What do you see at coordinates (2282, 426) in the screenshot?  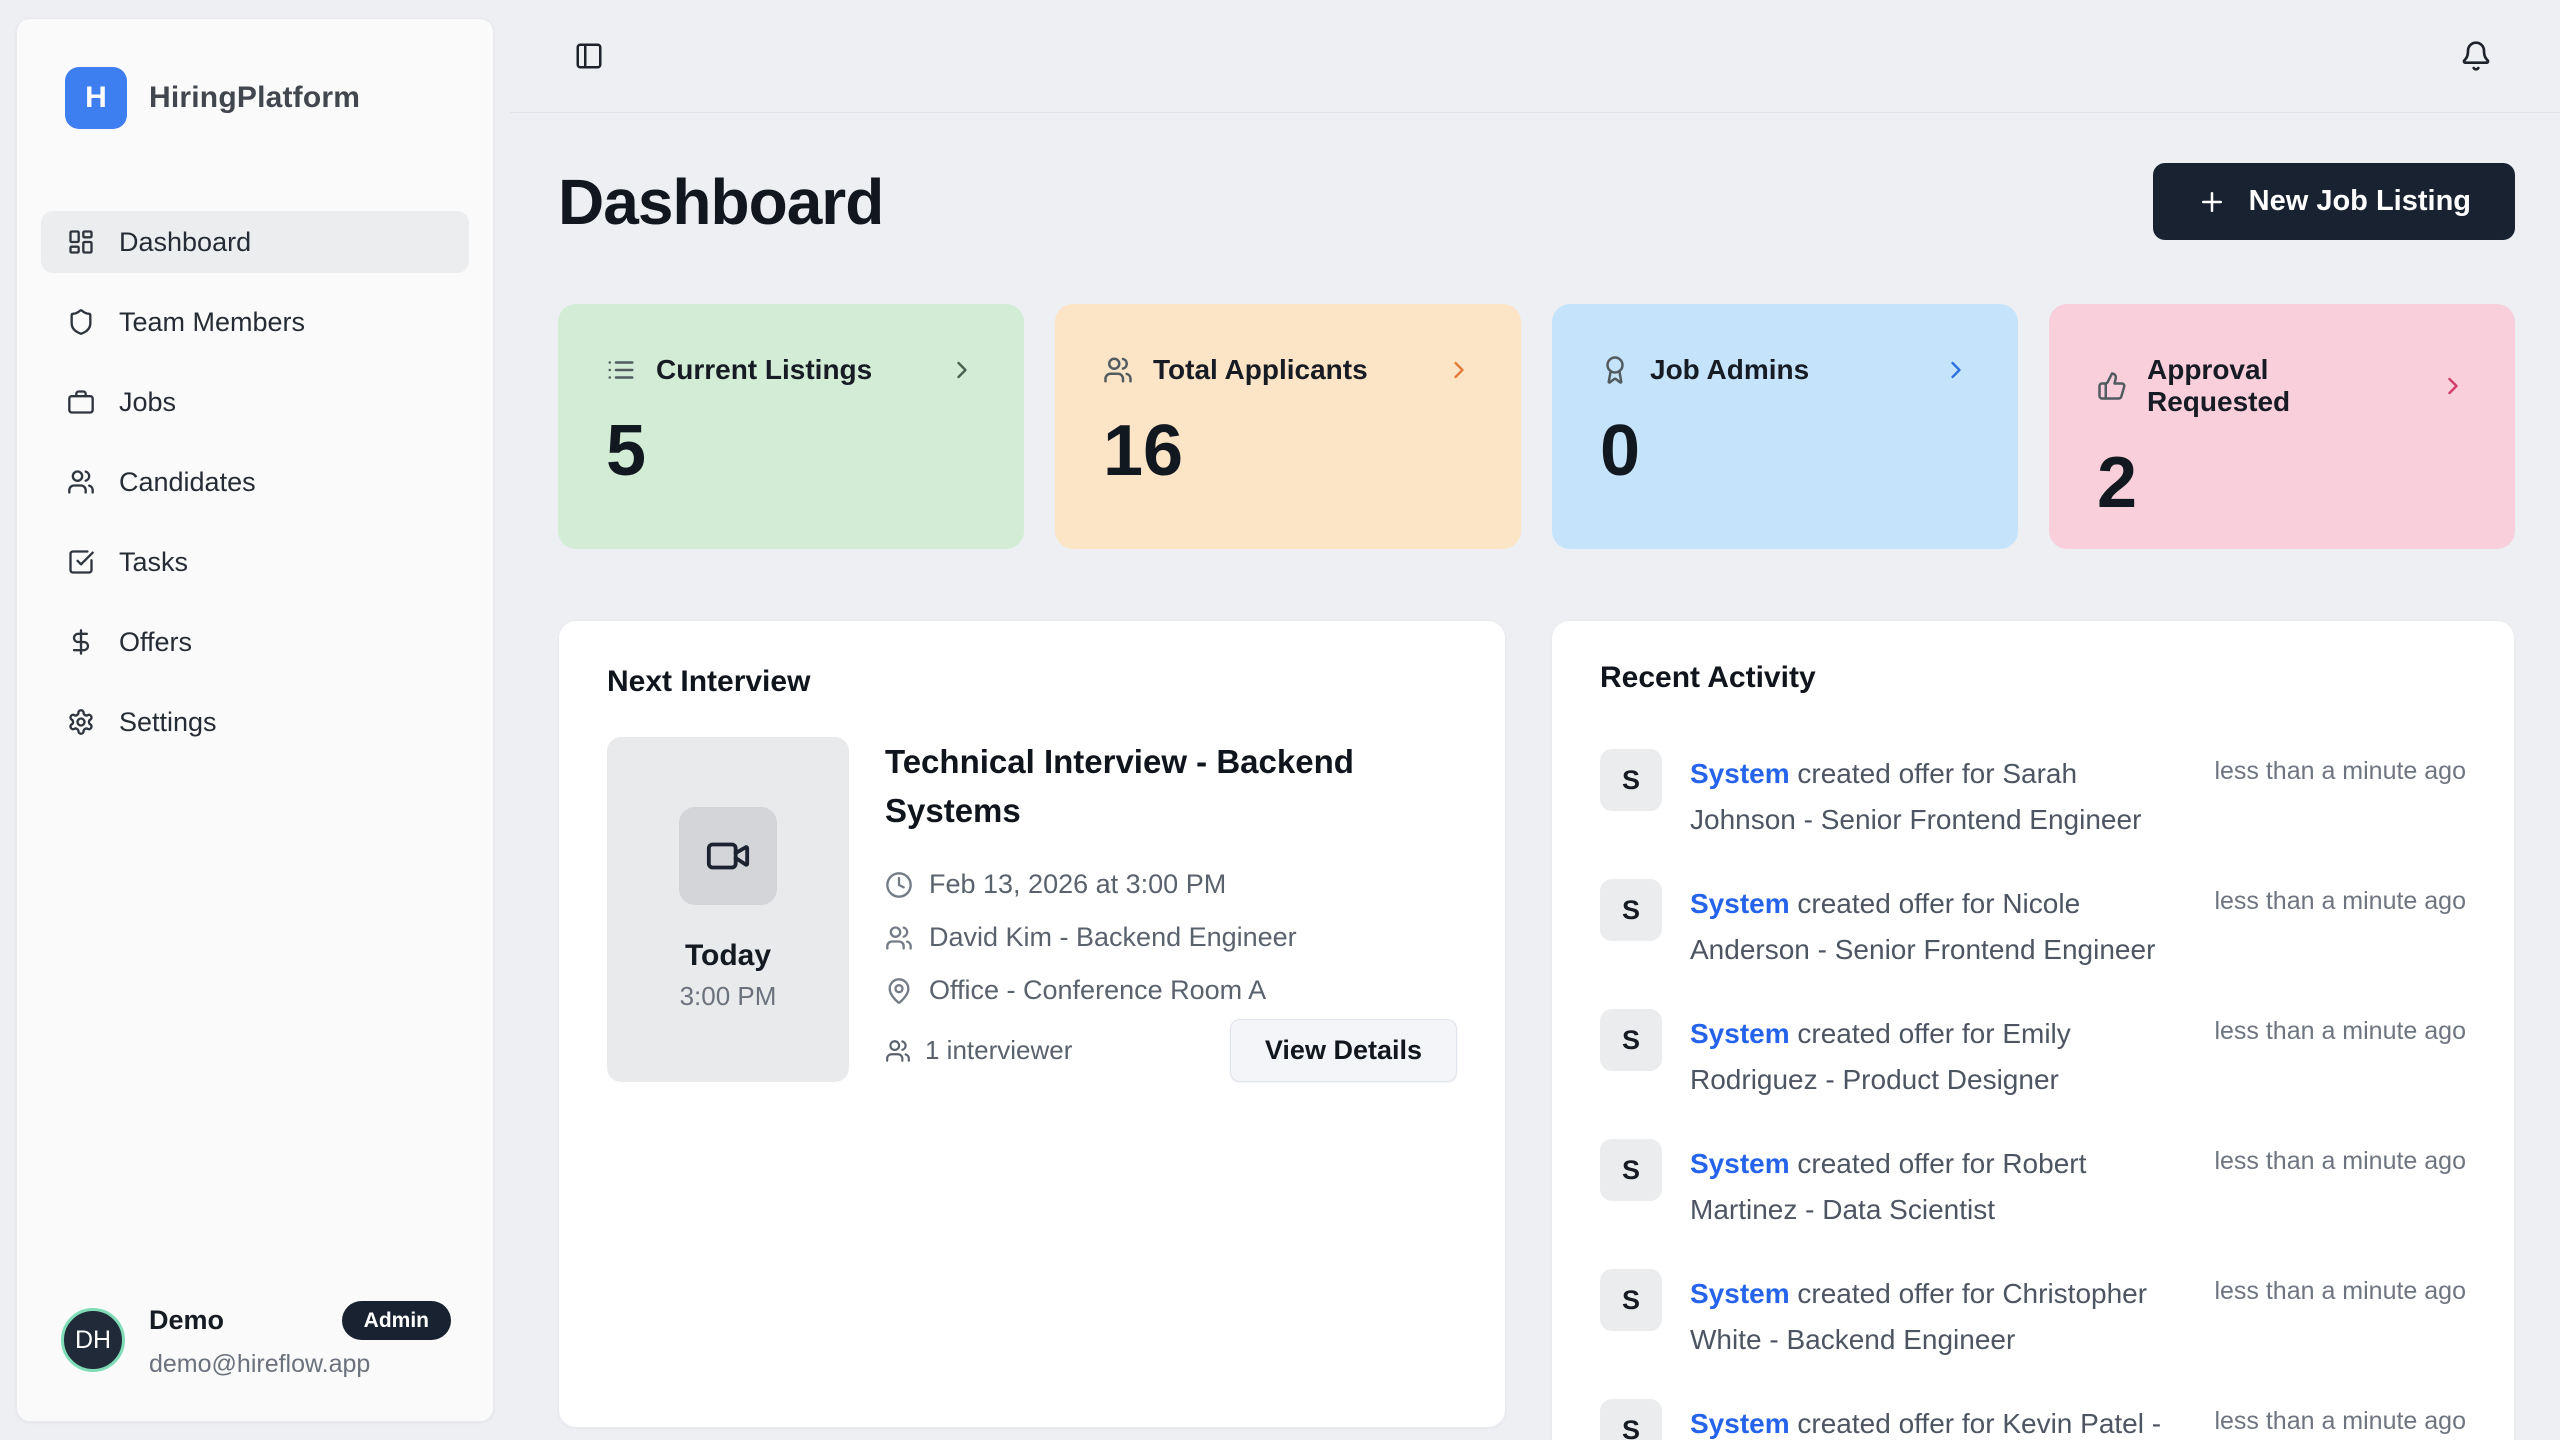 I see `stat-card-approval-requested: Approval Requested 2` at bounding box center [2282, 426].